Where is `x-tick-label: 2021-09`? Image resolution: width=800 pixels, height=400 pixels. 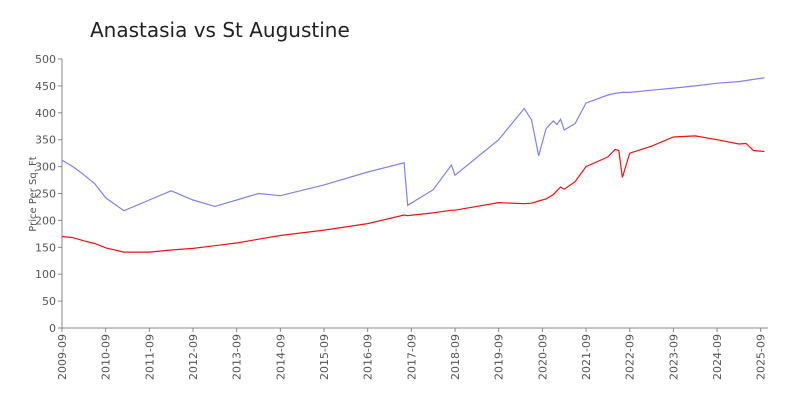 x-tick-label: 2021-09 is located at coordinates (586, 357).